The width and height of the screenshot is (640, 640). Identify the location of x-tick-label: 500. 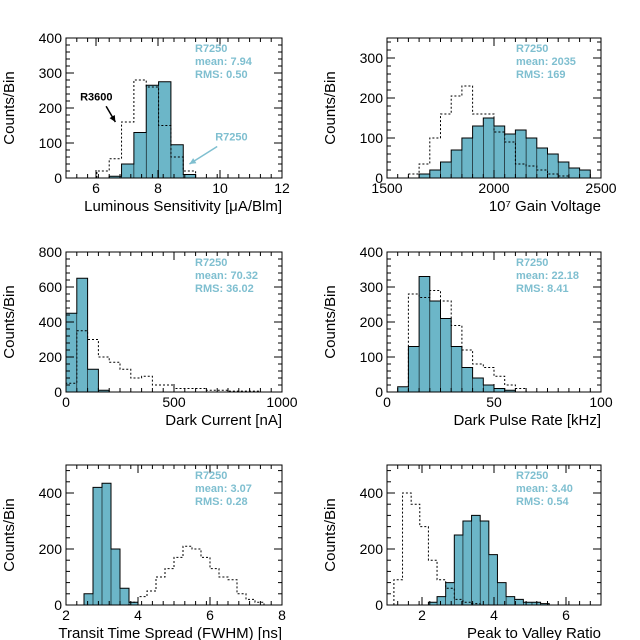
(174, 402).